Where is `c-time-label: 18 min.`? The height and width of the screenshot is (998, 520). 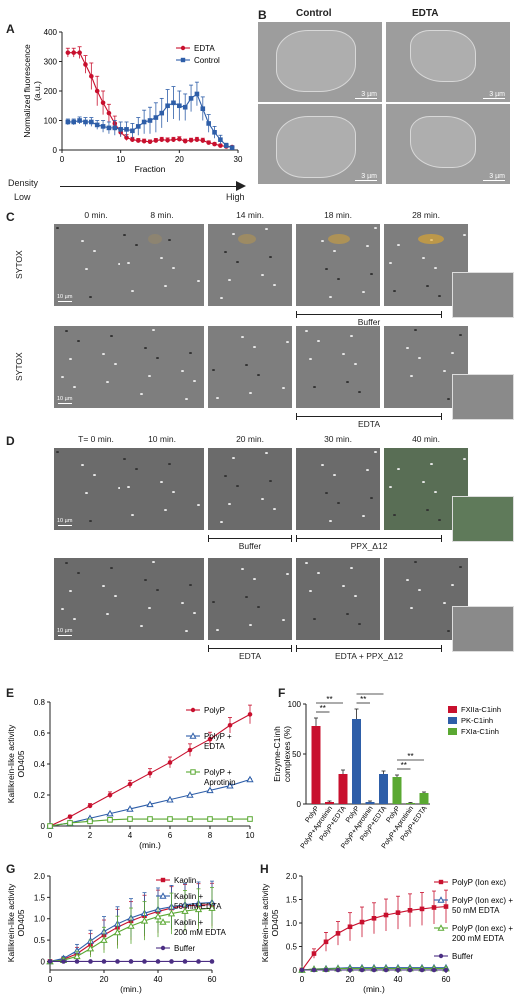
c-time-label: 18 min. is located at coordinates (338, 215).